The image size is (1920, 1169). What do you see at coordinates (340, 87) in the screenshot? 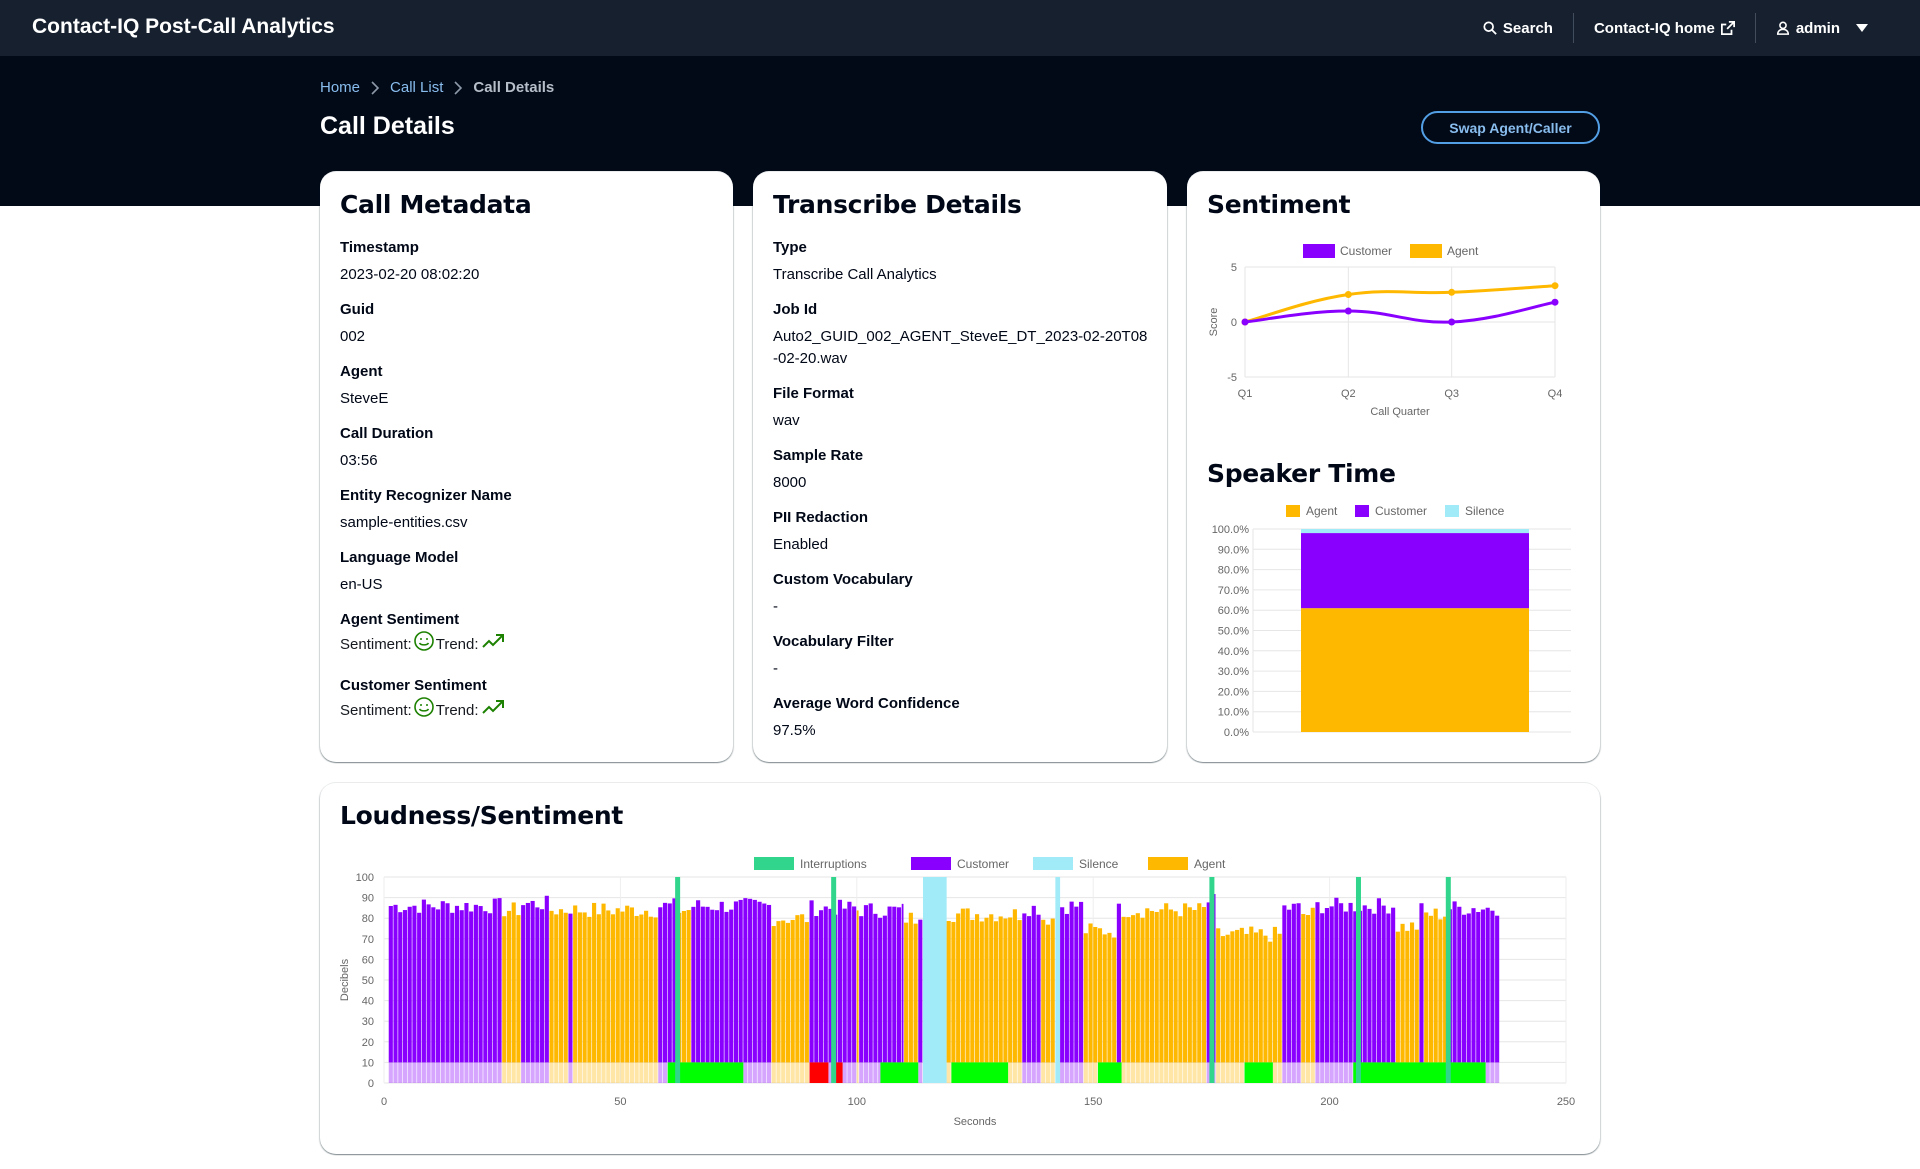
I see `breadcrumb-home: Home` at bounding box center [340, 87].